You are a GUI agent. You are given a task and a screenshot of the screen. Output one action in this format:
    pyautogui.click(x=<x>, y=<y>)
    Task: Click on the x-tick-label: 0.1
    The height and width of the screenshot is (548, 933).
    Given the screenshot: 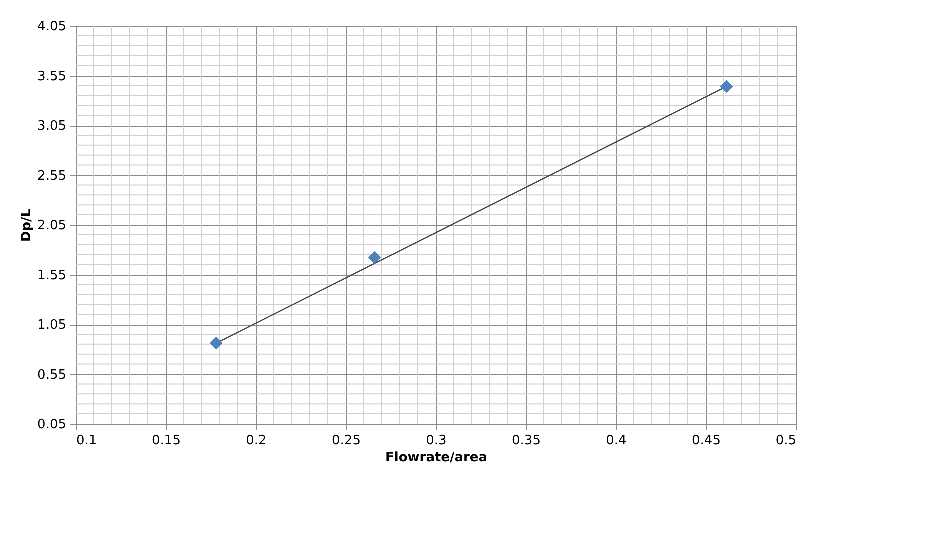 What is the action you would take?
    pyautogui.click(x=87, y=441)
    